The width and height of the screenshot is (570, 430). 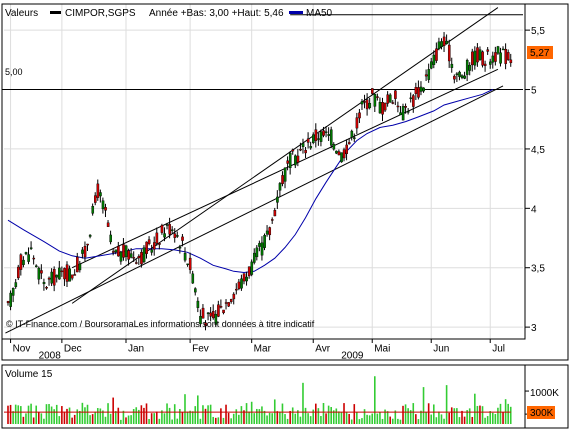 What do you see at coordinates (441, 348) in the screenshot?
I see `x-month-label: Jun` at bounding box center [441, 348].